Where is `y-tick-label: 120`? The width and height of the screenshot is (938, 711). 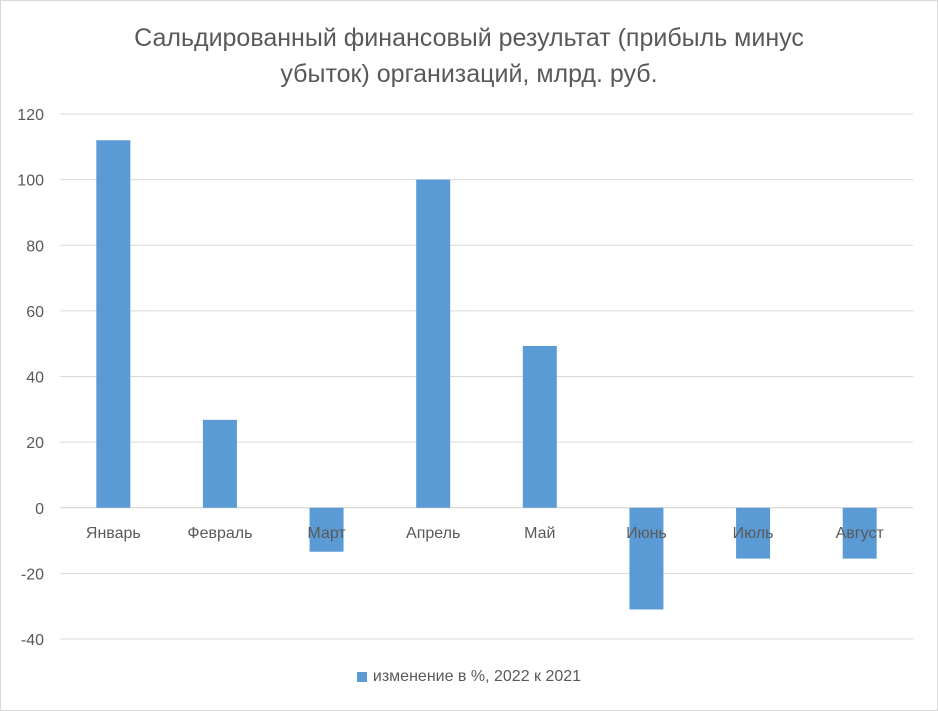 y-tick-label: 120 is located at coordinates (30, 115).